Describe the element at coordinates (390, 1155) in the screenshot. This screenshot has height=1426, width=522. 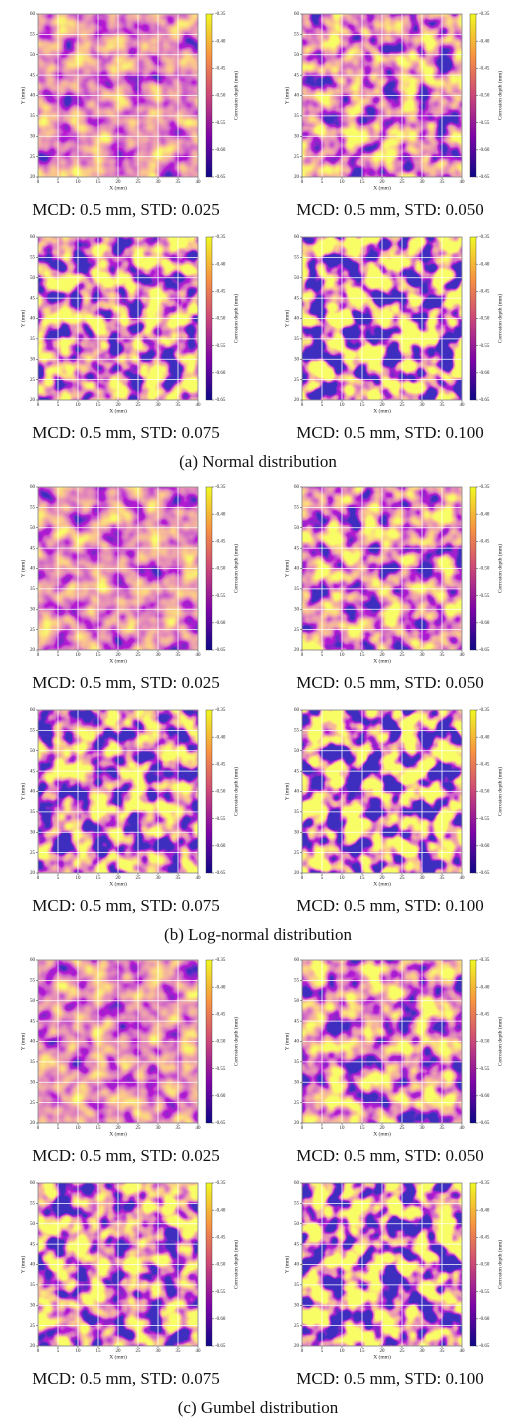
I see `panel-caption: MCD: 0.5 mm, STD: 0.050` at that location.